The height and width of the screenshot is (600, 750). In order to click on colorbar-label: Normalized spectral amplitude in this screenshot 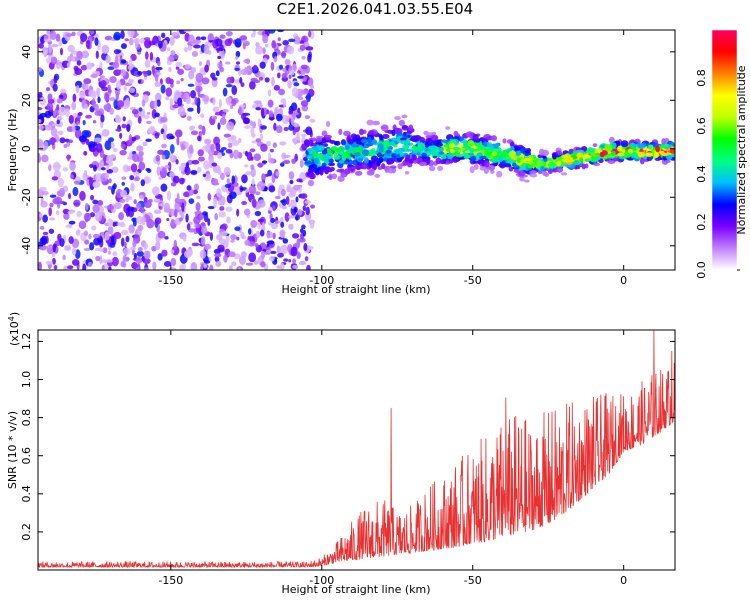, I will do `click(741, 149)`.